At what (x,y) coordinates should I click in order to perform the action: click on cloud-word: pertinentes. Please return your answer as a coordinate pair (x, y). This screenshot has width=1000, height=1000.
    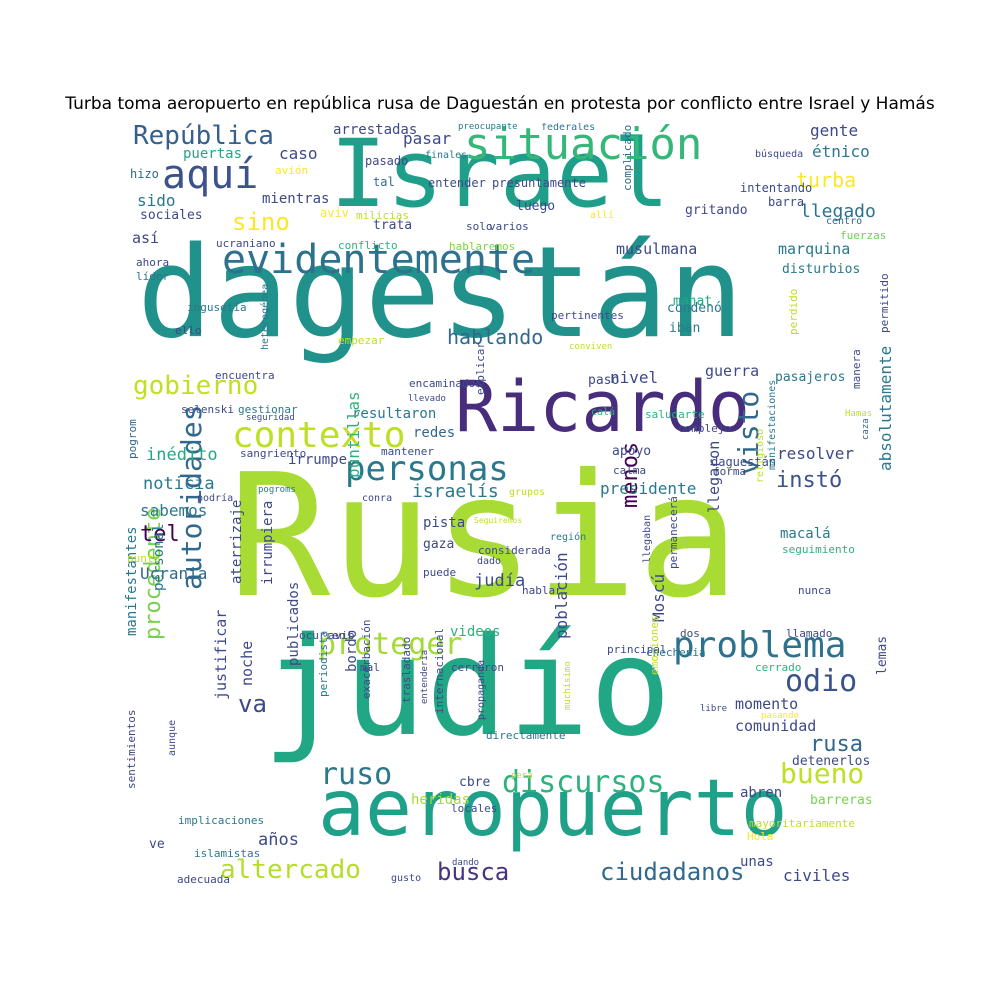
    Looking at the image, I should click on (587, 315).